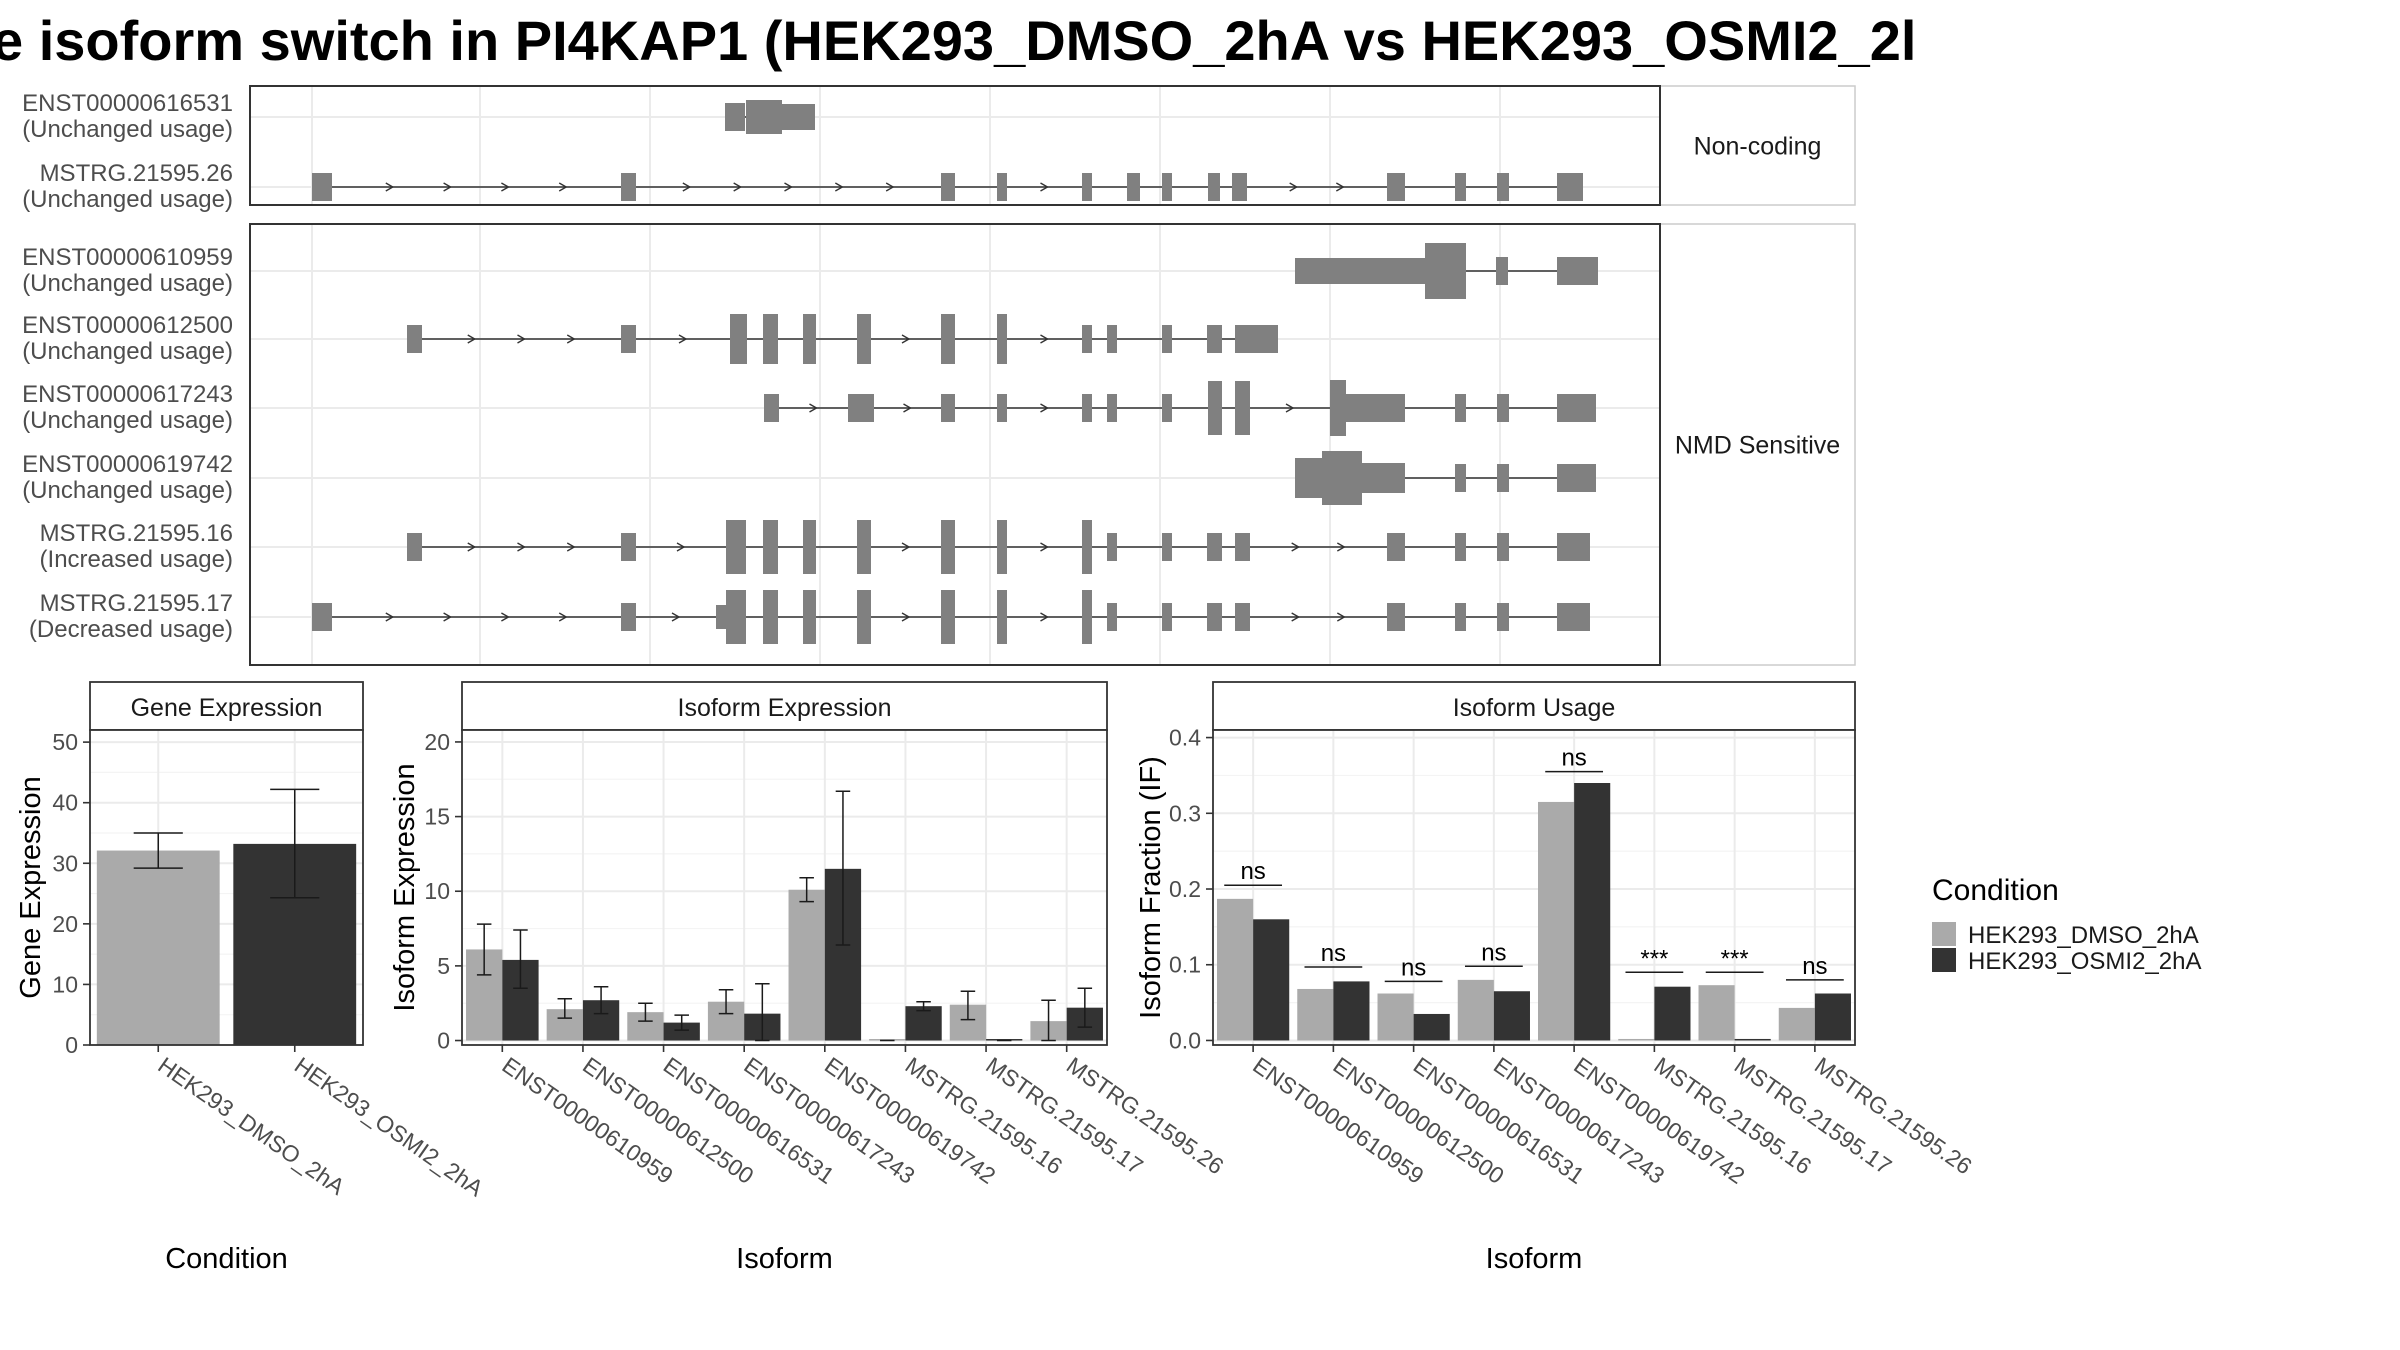  I want to click on transcript-group-label: NMD Sensitive, so click(1757, 446).